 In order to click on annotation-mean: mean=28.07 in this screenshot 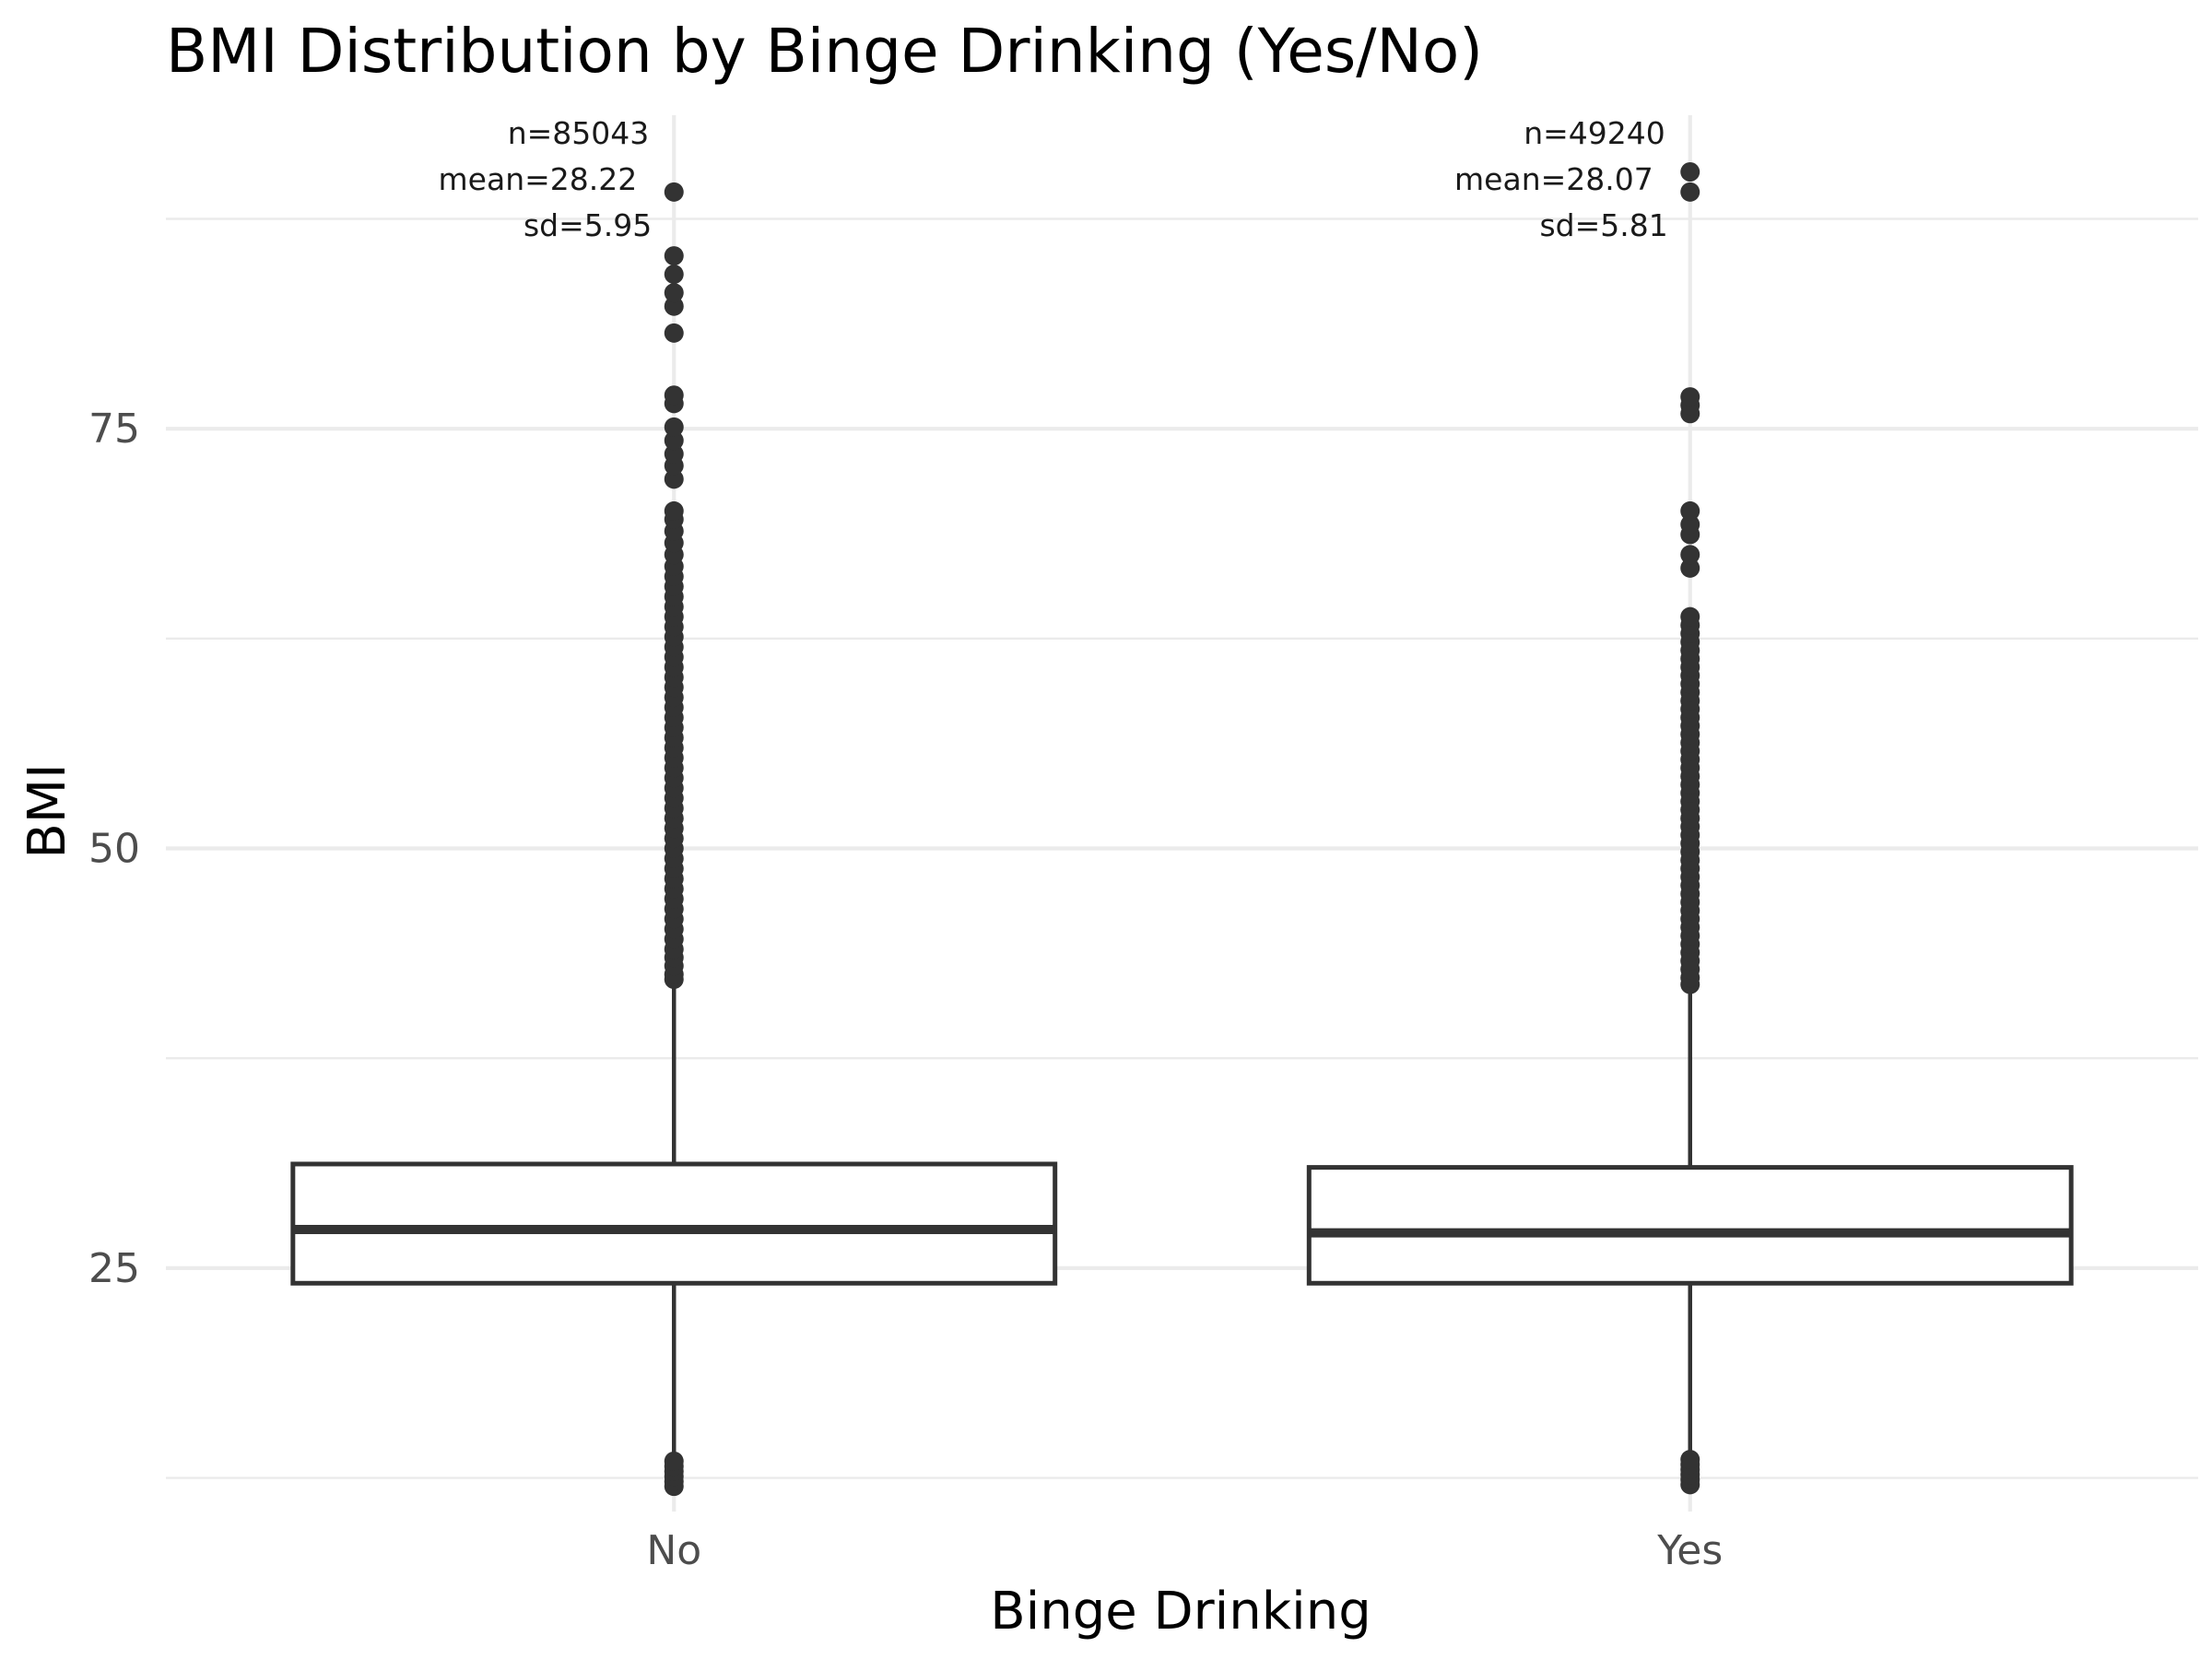, I will do `click(1553, 179)`.